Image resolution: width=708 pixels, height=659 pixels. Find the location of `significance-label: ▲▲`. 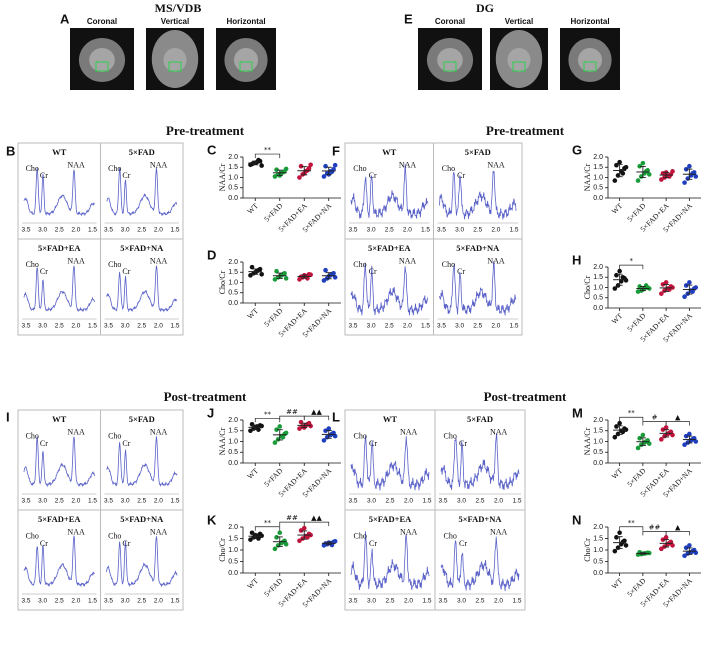

significance-label: ▲▲ is located at coordinates (316, 518).